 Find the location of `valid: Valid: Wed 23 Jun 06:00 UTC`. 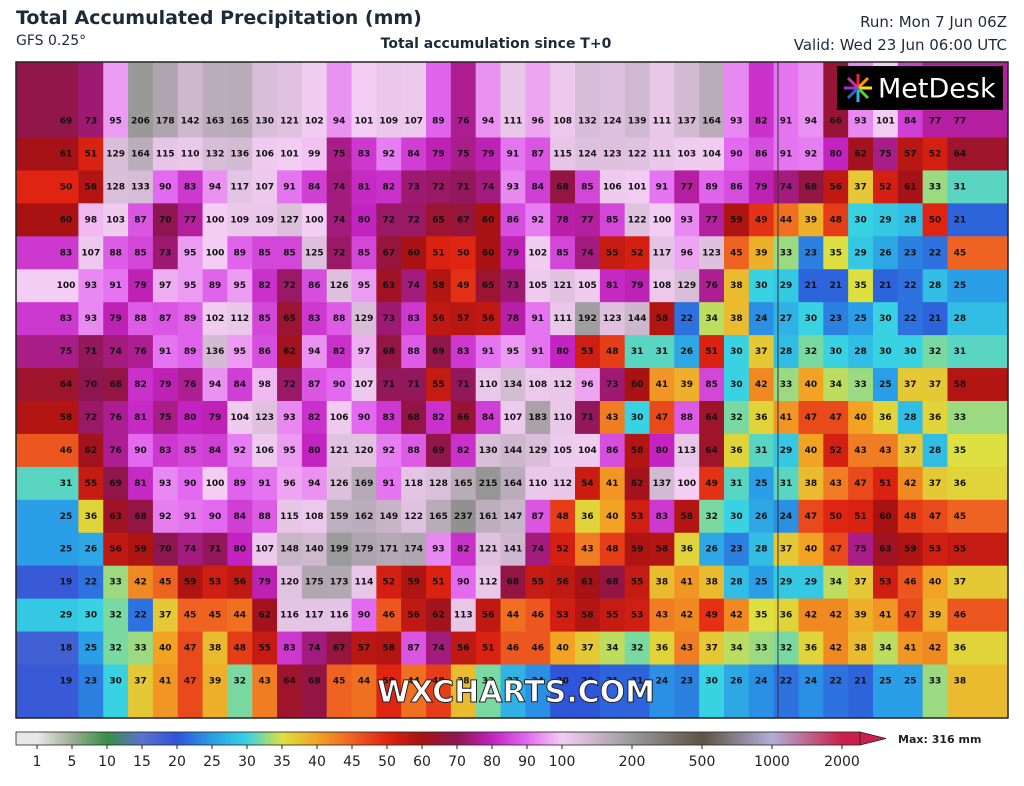

valid: Valid: Wed 23 Jun 06:00 UTC is located at coordinates (900, 45).